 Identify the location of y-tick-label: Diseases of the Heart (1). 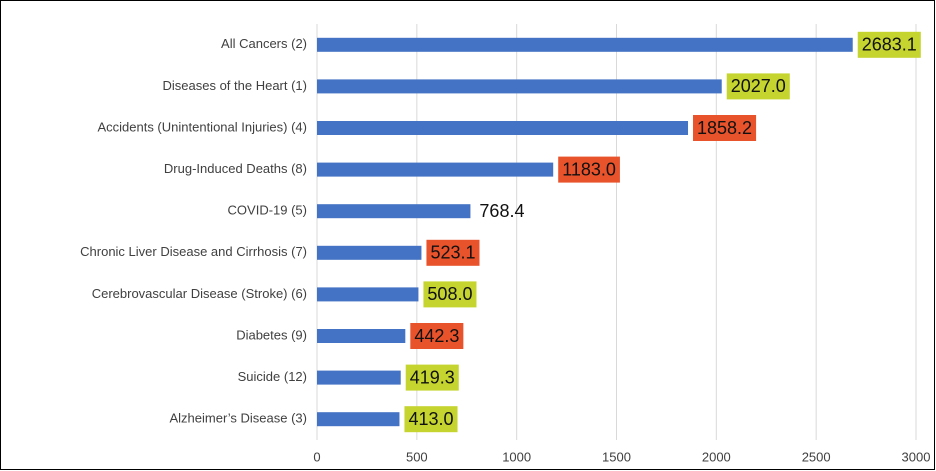
(234, 85).